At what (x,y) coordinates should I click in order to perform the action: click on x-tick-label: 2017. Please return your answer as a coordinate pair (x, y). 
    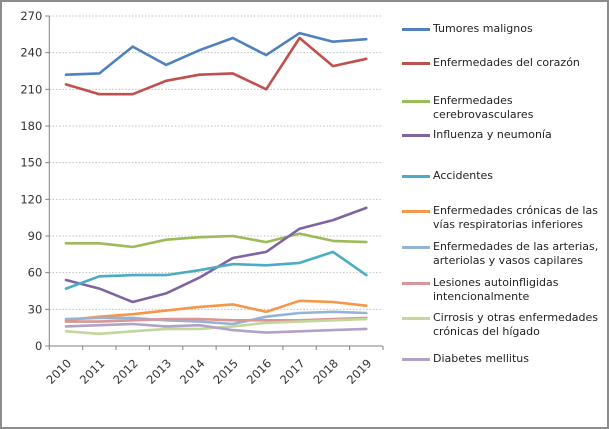
    Looking at the image, I should click on (292, 371).